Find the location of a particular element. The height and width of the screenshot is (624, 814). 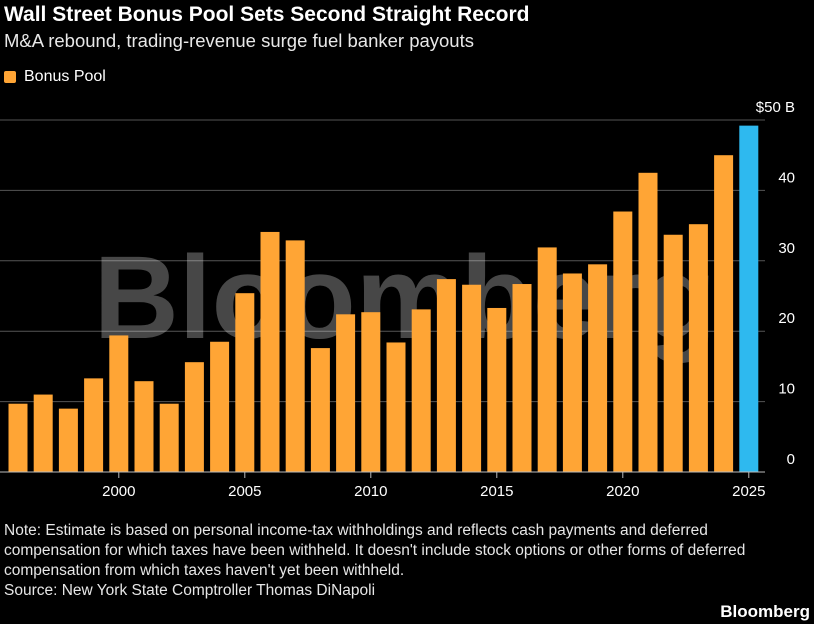

x-tick-label: 2010 is located at coordinates (370, 491).